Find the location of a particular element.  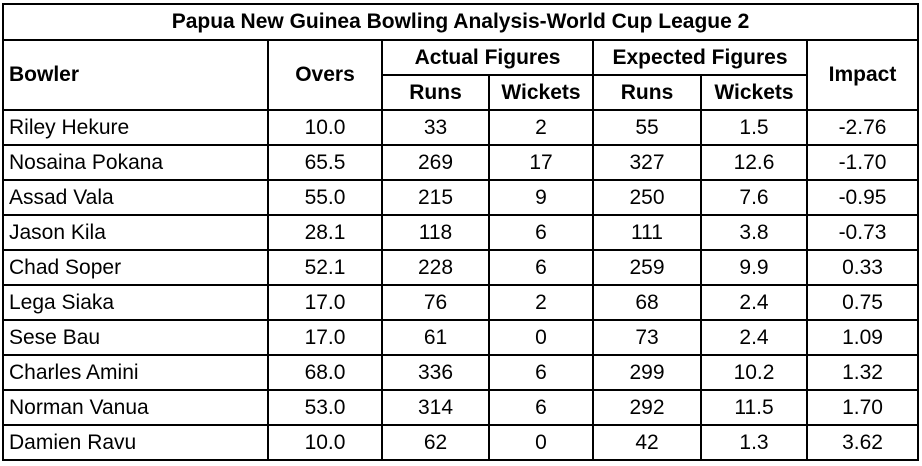

cell-expected-wickets: 11.5 is located at coordinates (754, 407).